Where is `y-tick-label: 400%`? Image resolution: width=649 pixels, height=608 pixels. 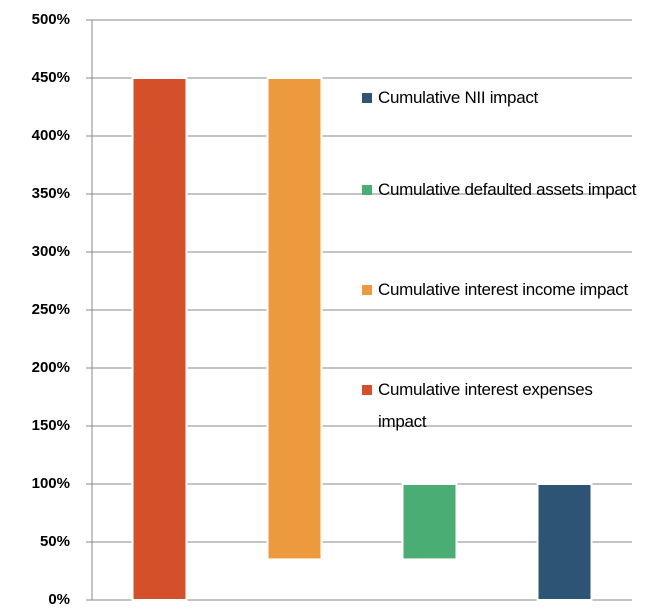 y-tick-label: 400% is located at coordinates (51, 135).